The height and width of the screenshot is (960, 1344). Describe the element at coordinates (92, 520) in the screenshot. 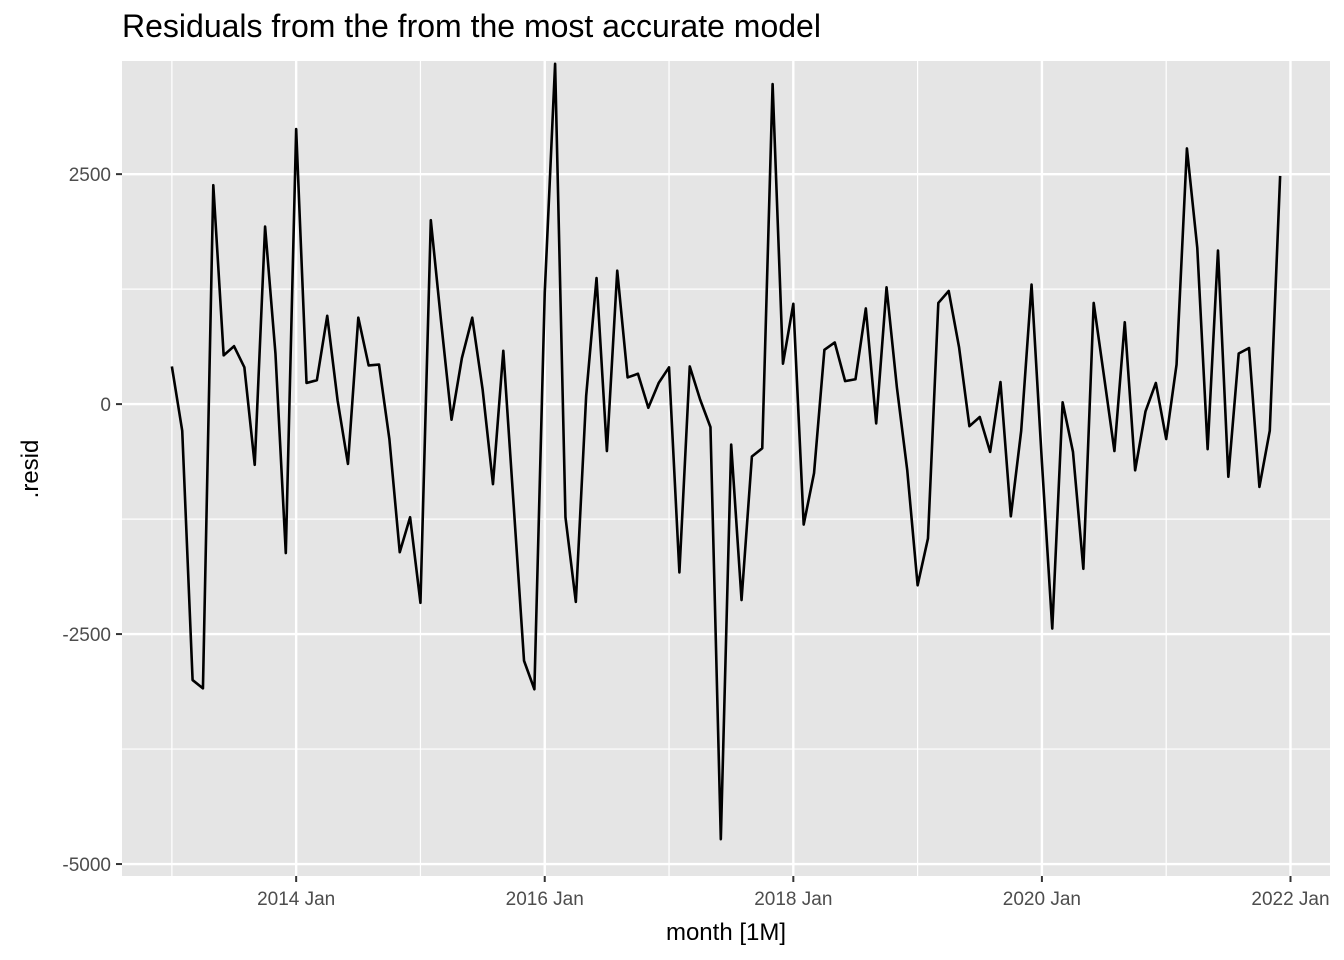

I see `y-axis-ticks: -5000 -2500 0 2500` at that location.